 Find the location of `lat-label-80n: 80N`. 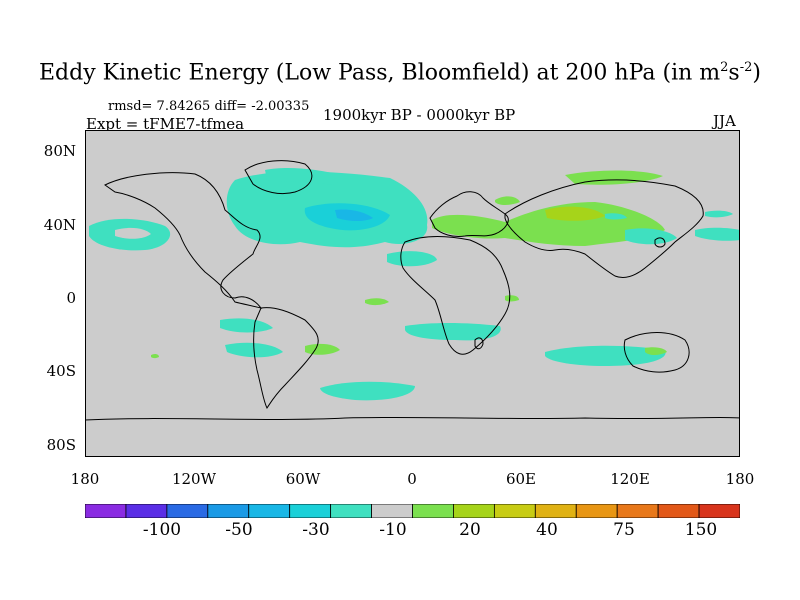

lat-label-80n: 80N is located at coordinates (59, 151).